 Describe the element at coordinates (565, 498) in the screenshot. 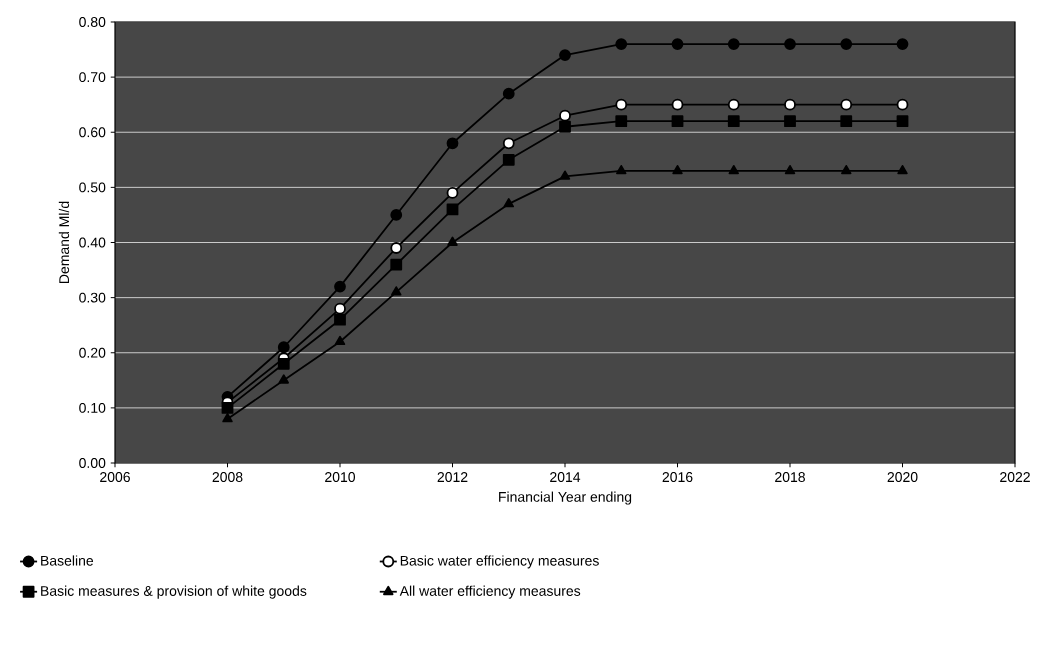

I see `x-axis-title: Financial Year ending` at that location.